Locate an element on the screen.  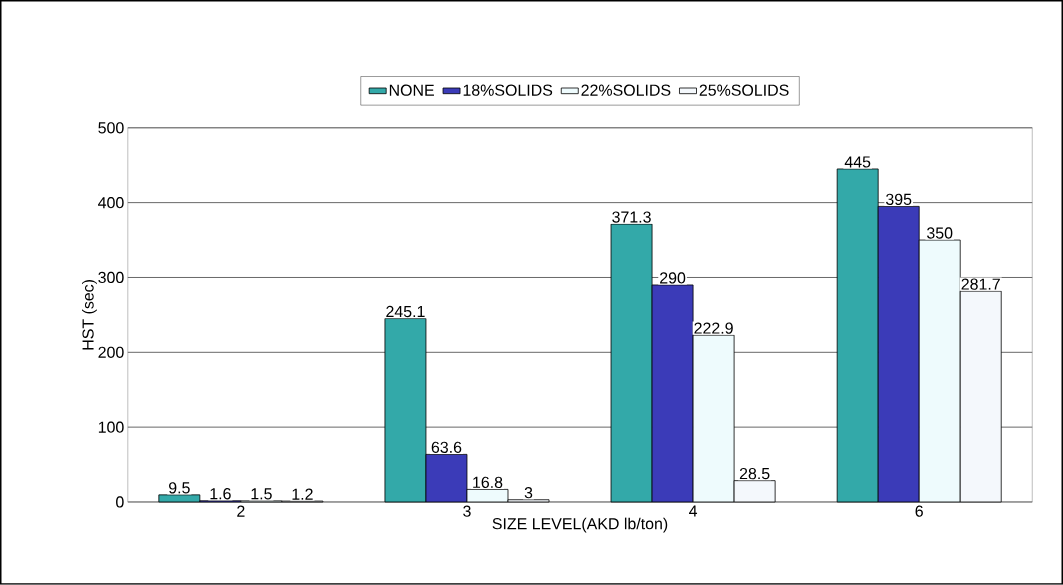
x-tick-label: 3 is located at coordinates (467, 511).